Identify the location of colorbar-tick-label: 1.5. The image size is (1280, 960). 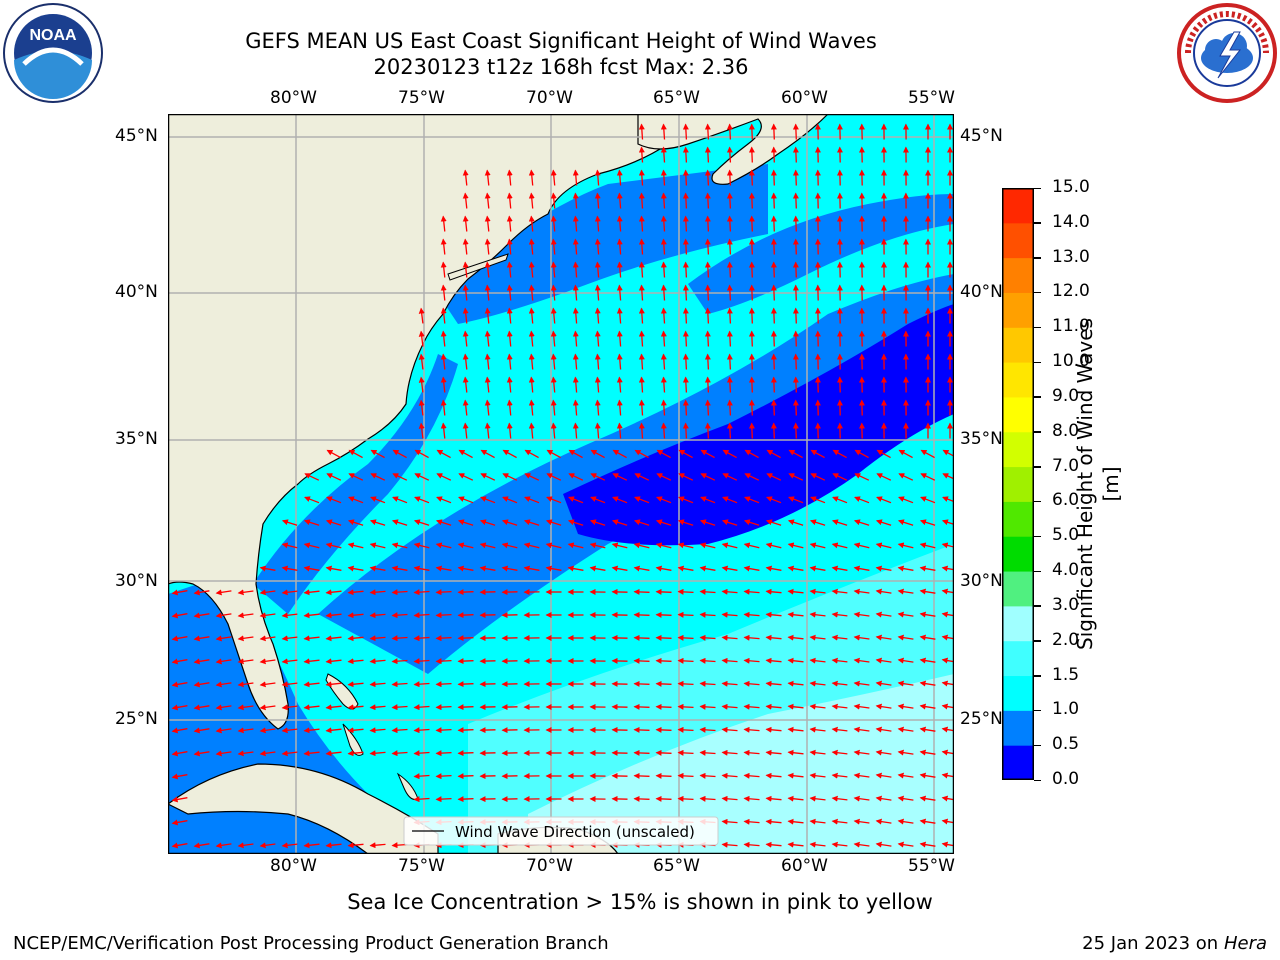
(1066, 674).